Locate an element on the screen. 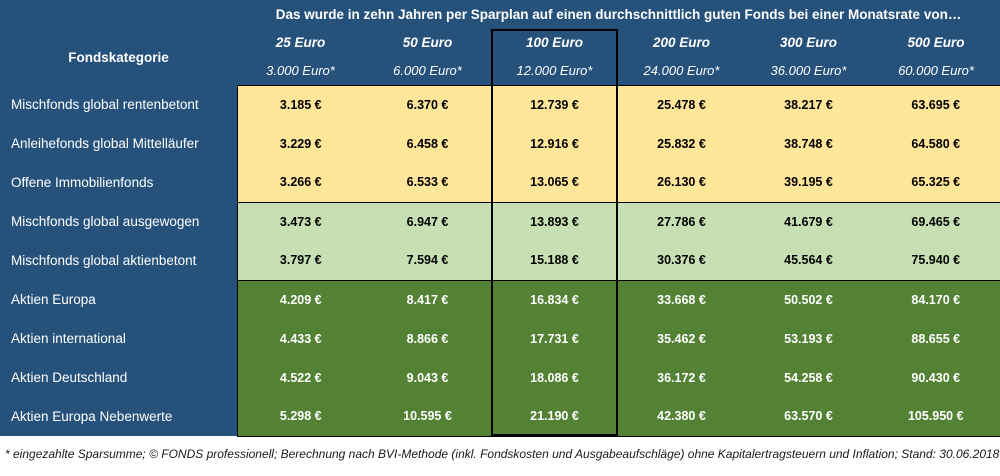 The height and width of the screenshot is (476, 1000). column-header-25-euro: 25 Euro is located at coordinates (300, 42).